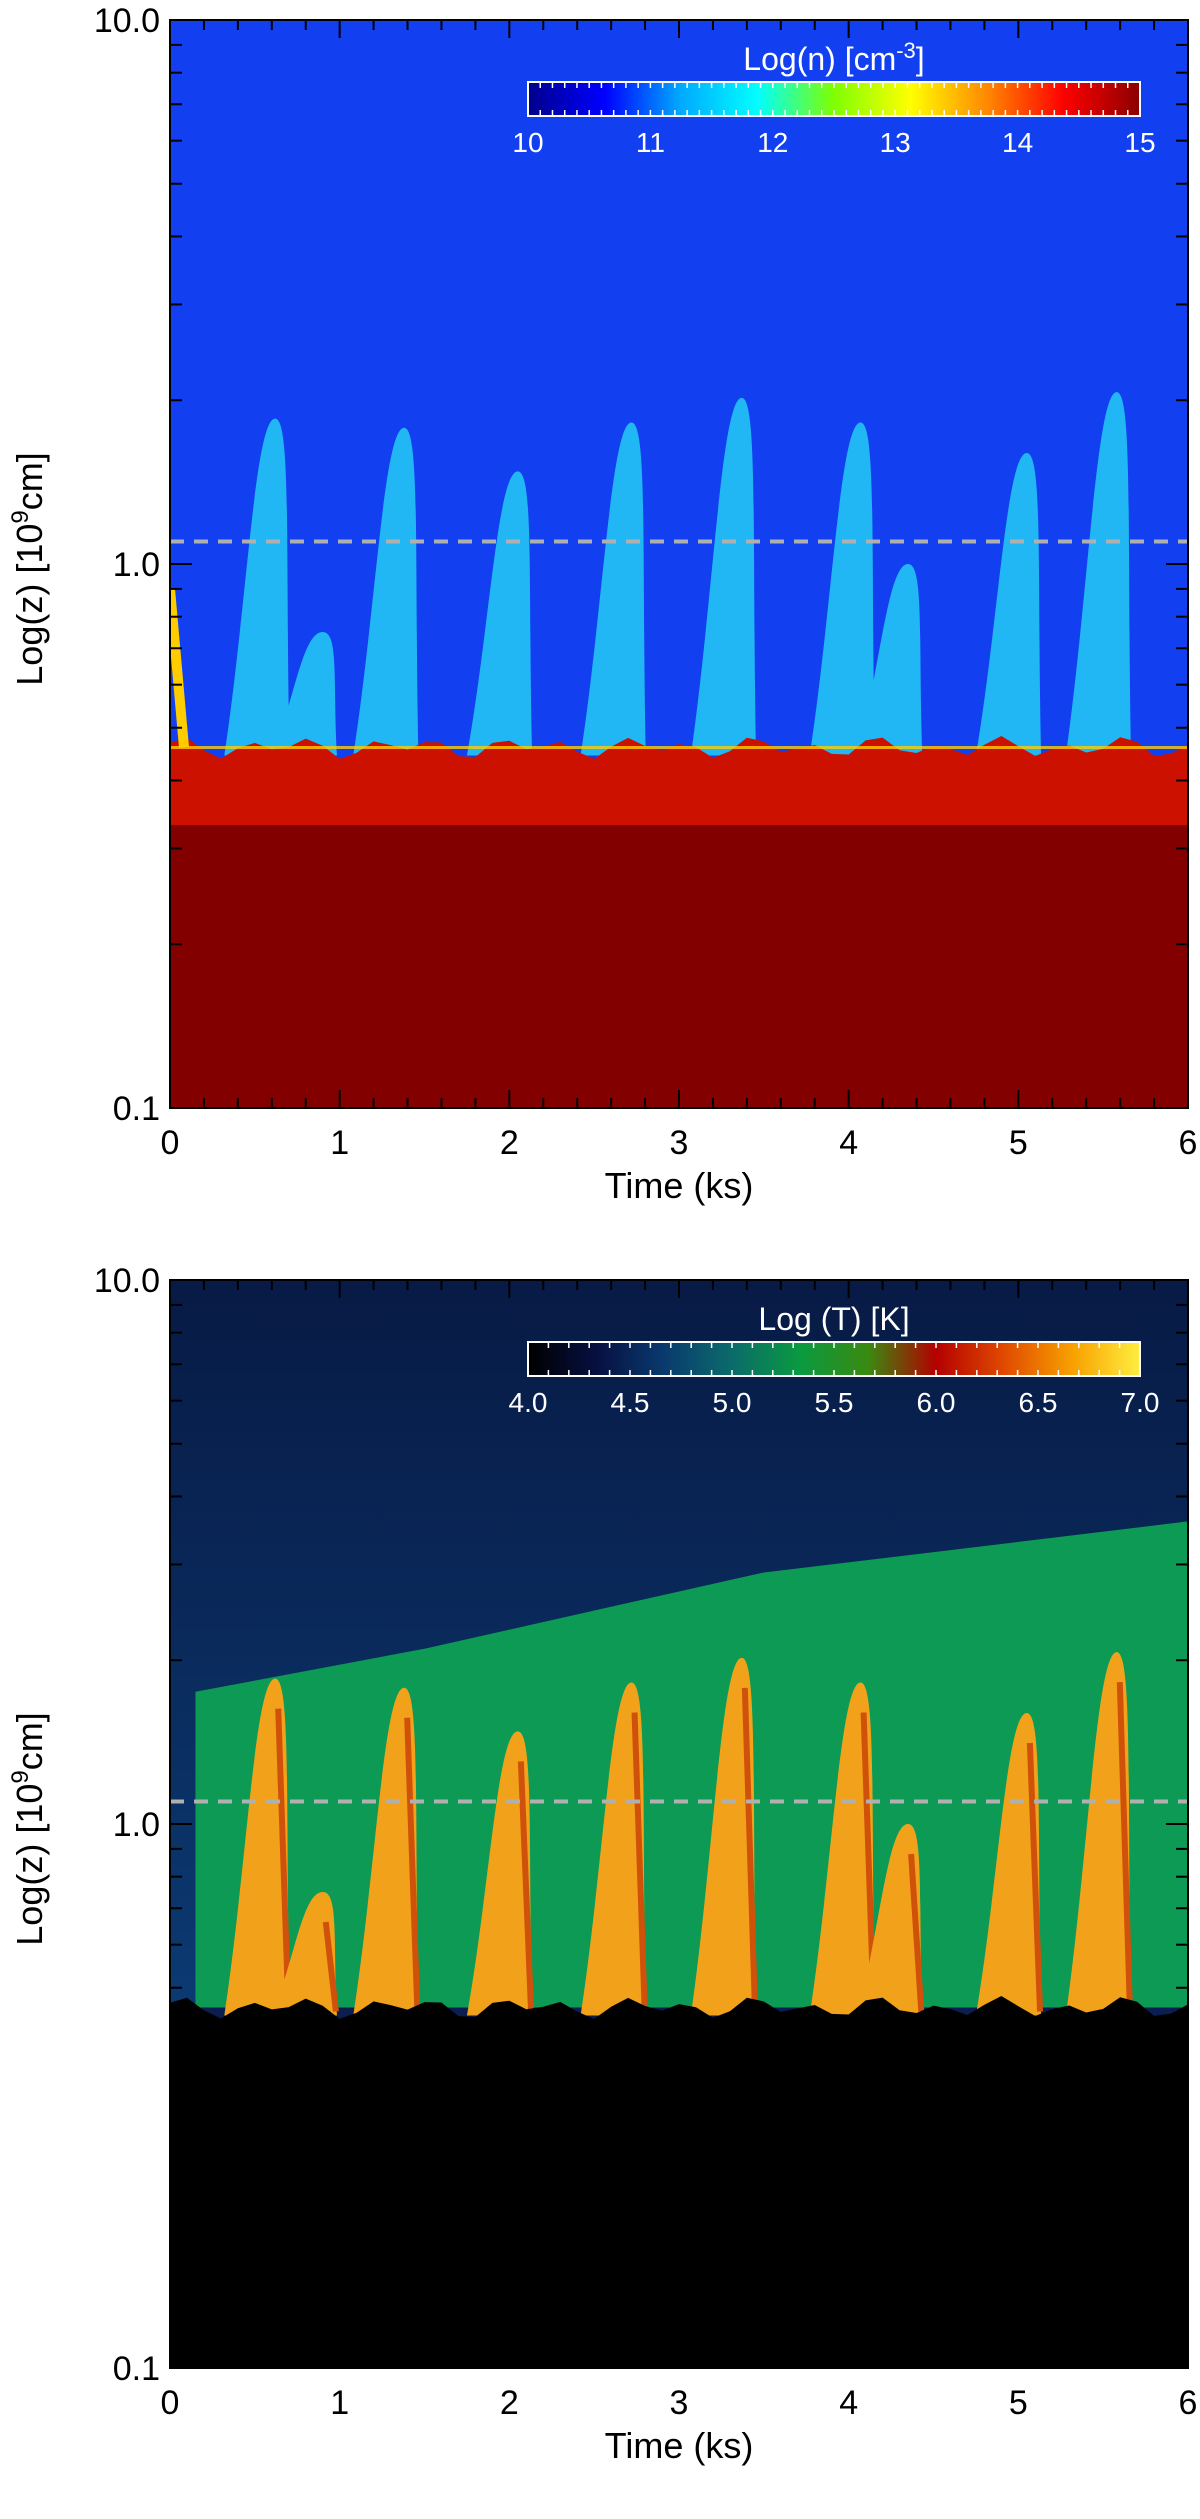  I want to click on temperature-chromosphere-region, so click(679, 2181).